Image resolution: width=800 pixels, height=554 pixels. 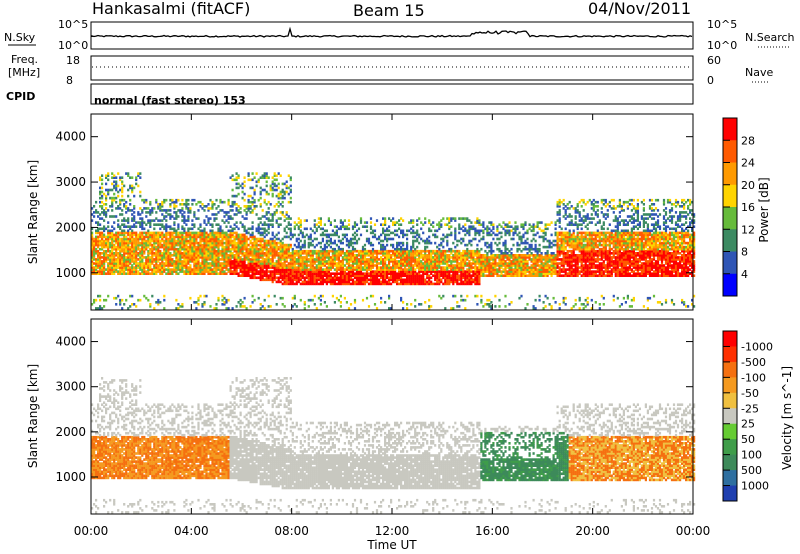 What do you see at coordinates (232, 175) in the screenshot?
I see `power-echo-cell-1924` at bounding box center [232, 175].